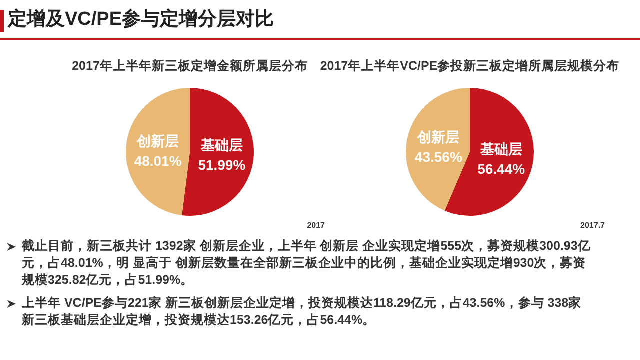 The height and width of the screenshot is (360, 640). Describe the element at coordinates (502, 168) in the screenshot. I see `data-label: 56.44%` at that location.